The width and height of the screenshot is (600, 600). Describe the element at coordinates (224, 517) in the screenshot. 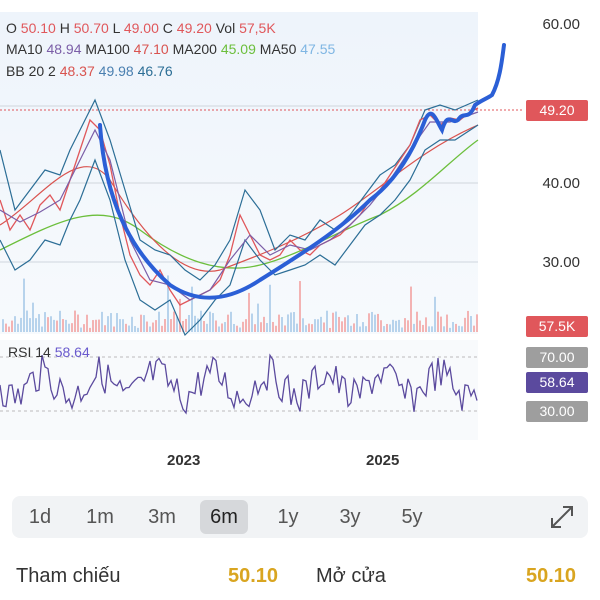

I see `tab-6m: 6m` at that location.